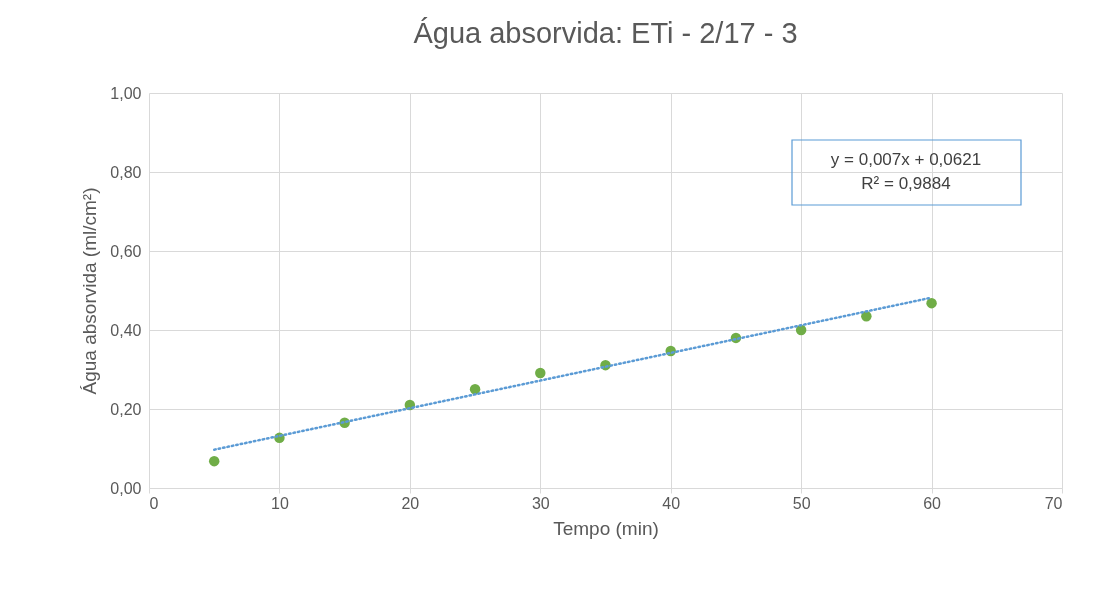  Describe the element at coordinates (801, 503) in the screenshot. I see `x-tick-label: 50` at that location.